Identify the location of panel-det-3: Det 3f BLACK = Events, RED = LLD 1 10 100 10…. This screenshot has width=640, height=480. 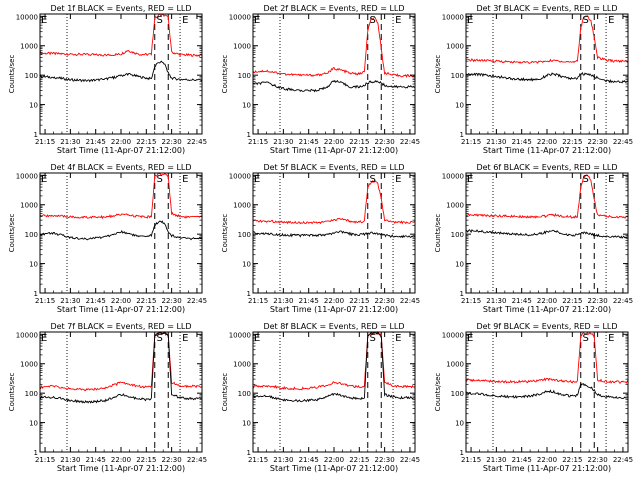
(533, 79).